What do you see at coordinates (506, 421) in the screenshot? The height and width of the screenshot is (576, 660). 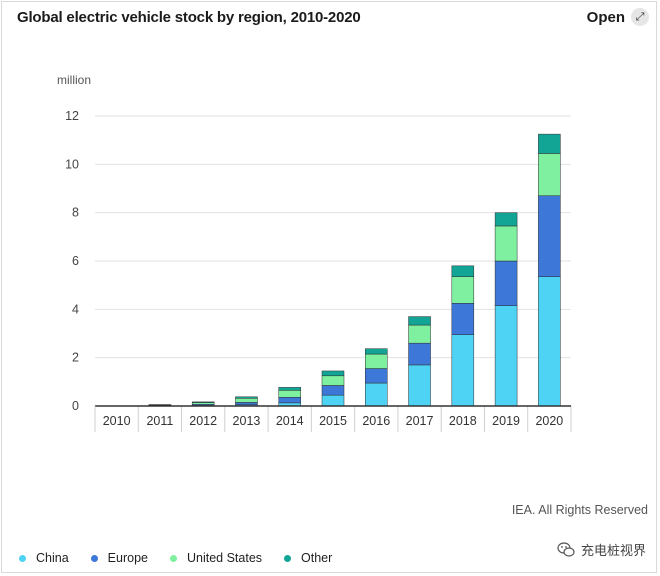 I see `x-tick-label-2019: 2019` at bounding box center [506, 421].